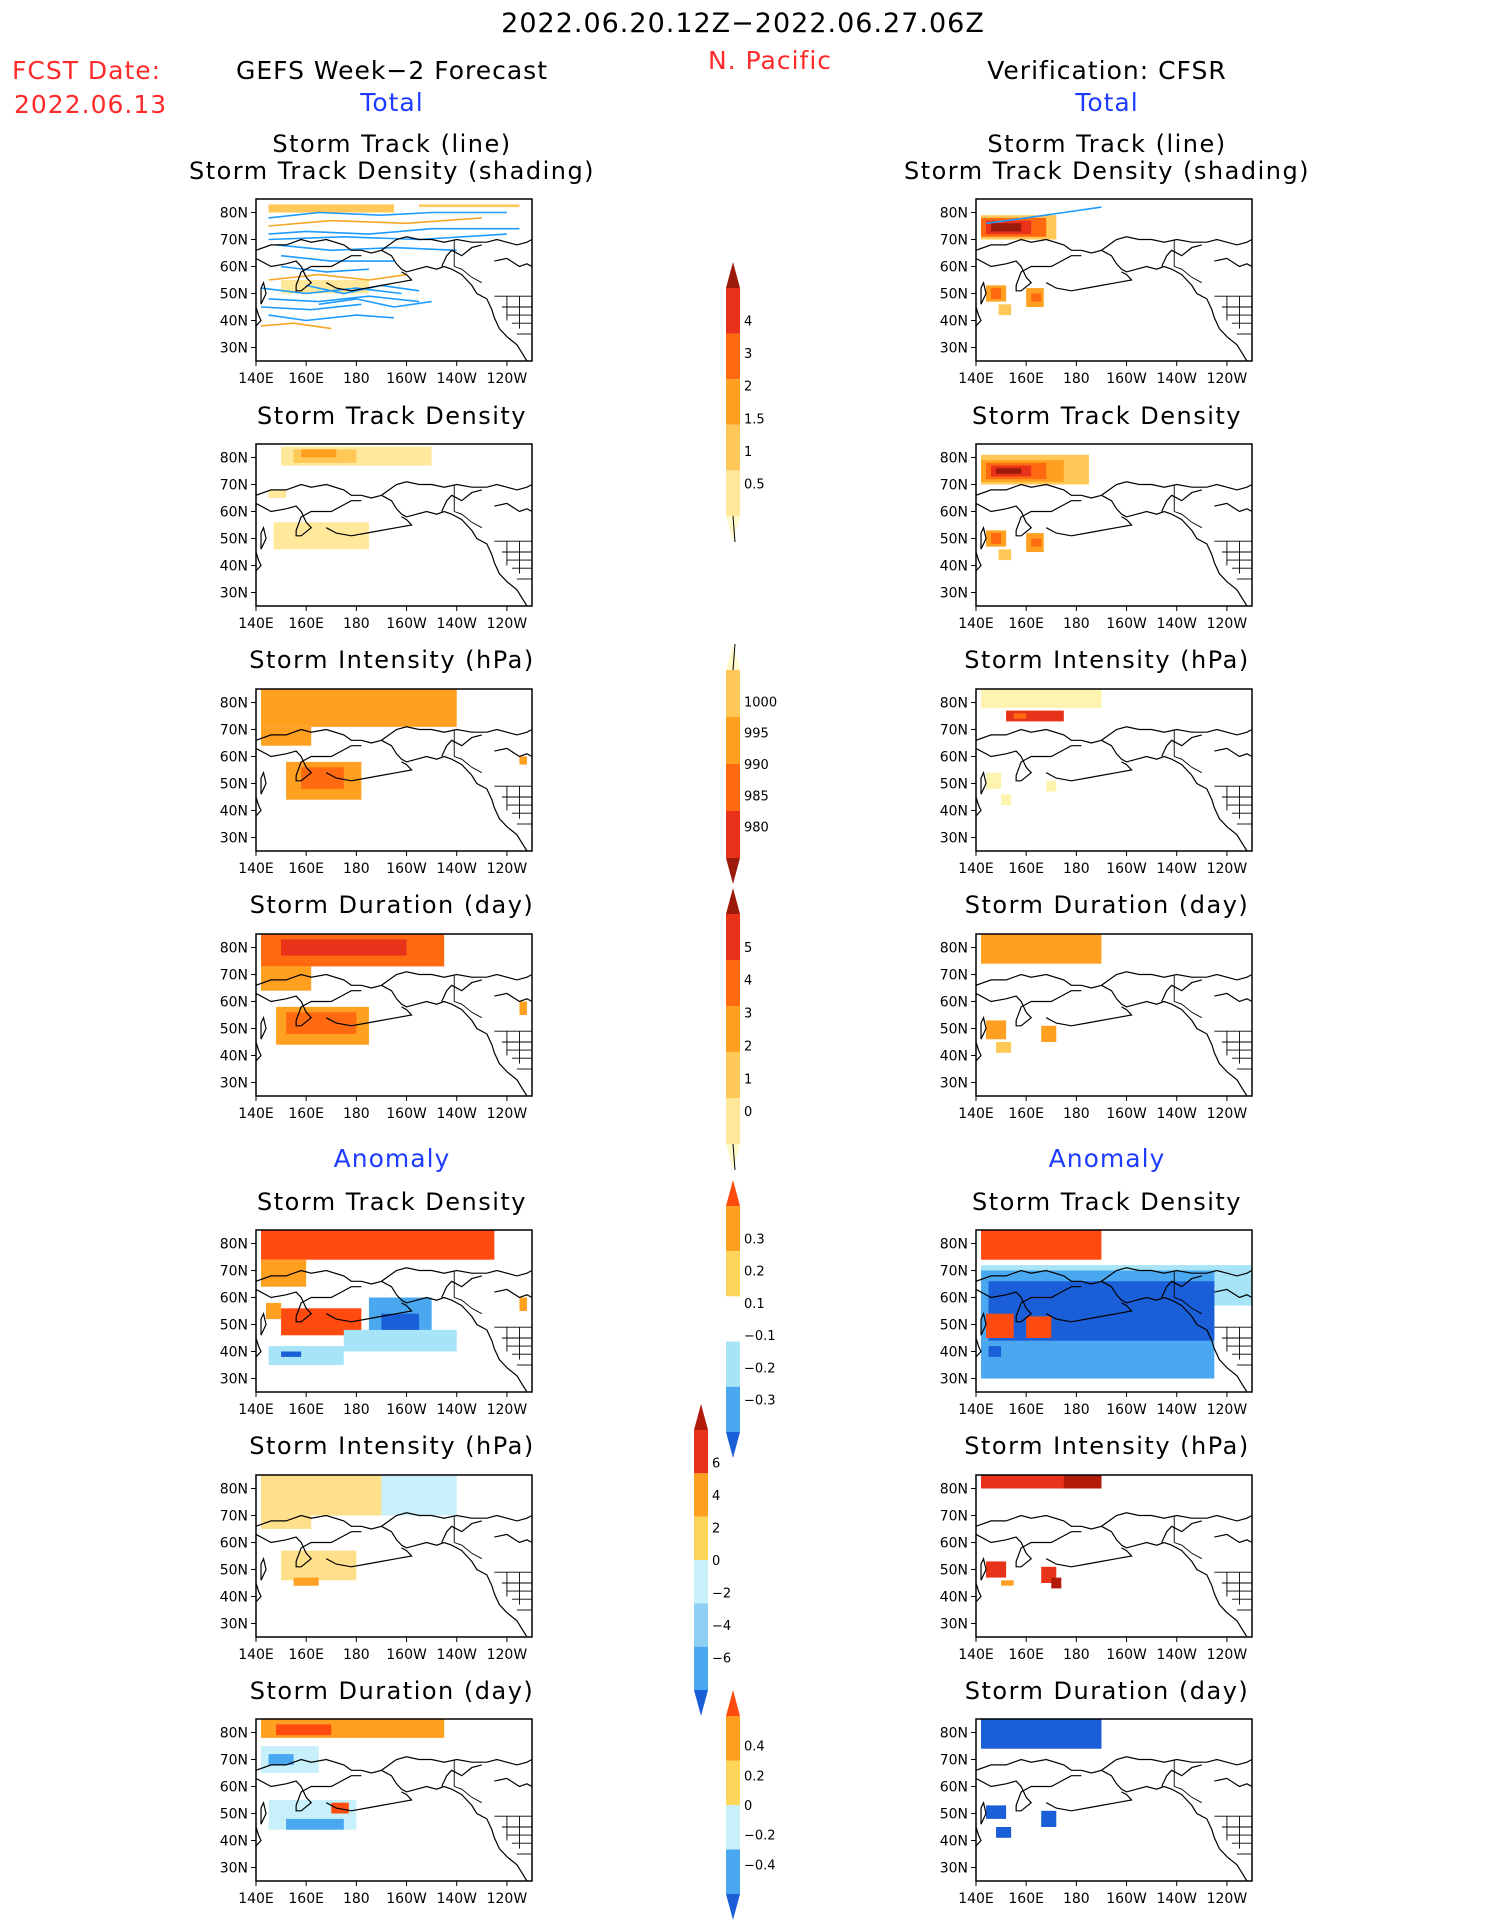  What do you see at coordinates (1107, 416) in the screenshot?
I see `panel-title-density: Storm Track Density` at bounding box center [1107, 416].